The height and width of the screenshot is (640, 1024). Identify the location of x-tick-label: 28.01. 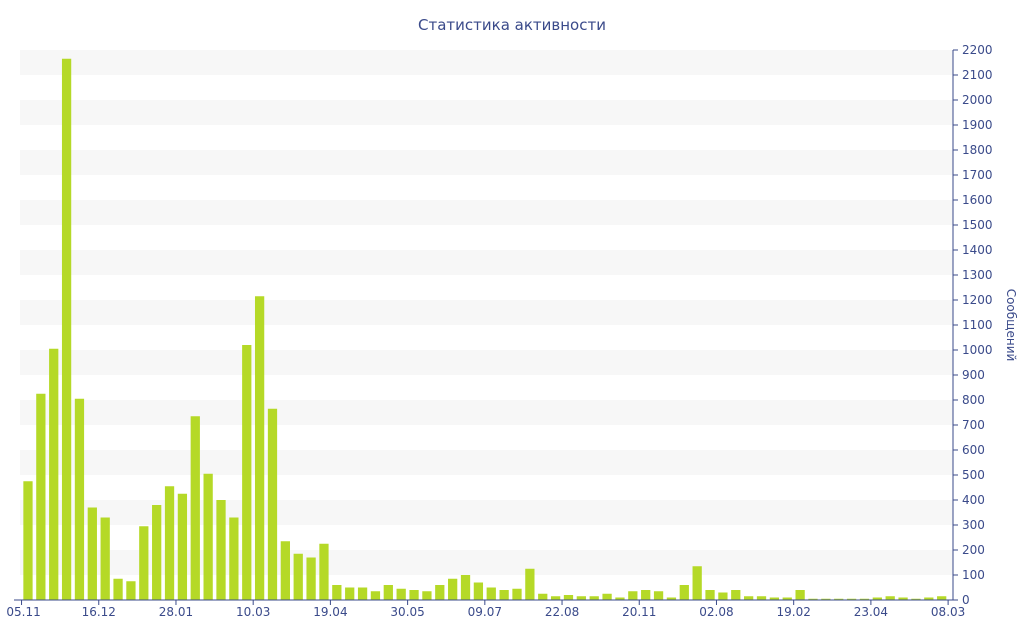
(176, 612).